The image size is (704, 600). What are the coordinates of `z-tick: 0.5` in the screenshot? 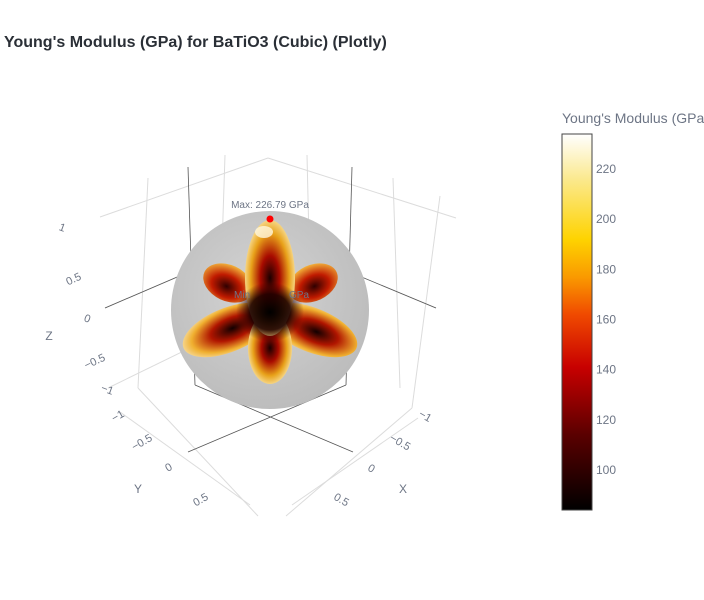 It's located at (73, 279).